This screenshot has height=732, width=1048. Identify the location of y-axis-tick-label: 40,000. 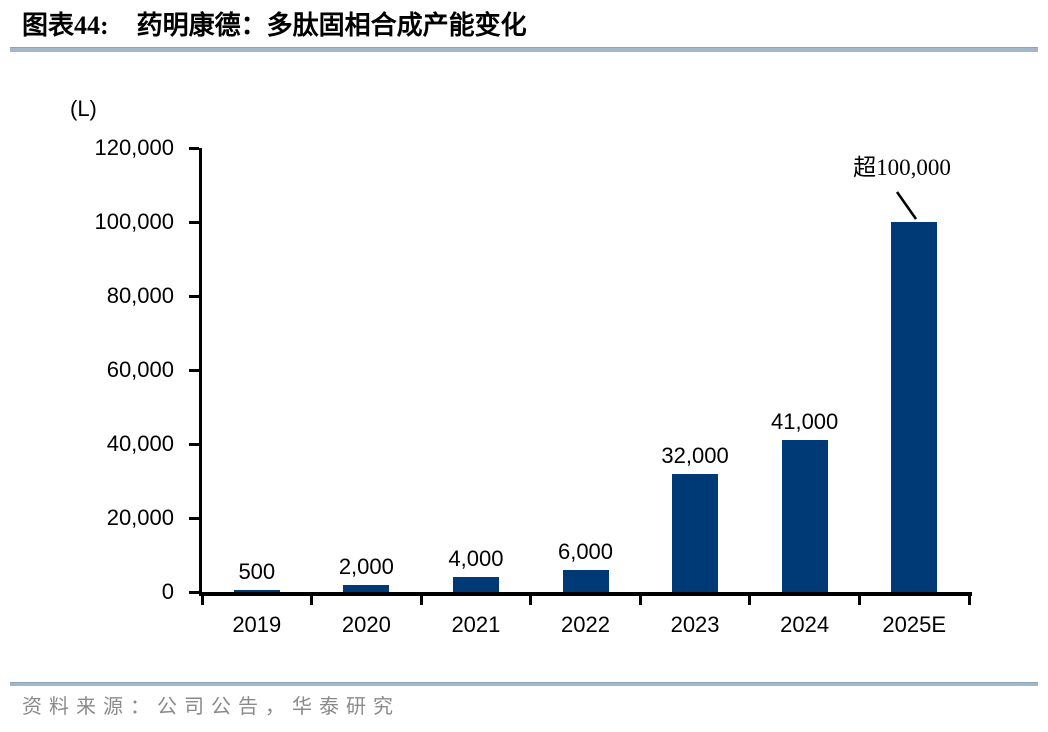
(140, 443).